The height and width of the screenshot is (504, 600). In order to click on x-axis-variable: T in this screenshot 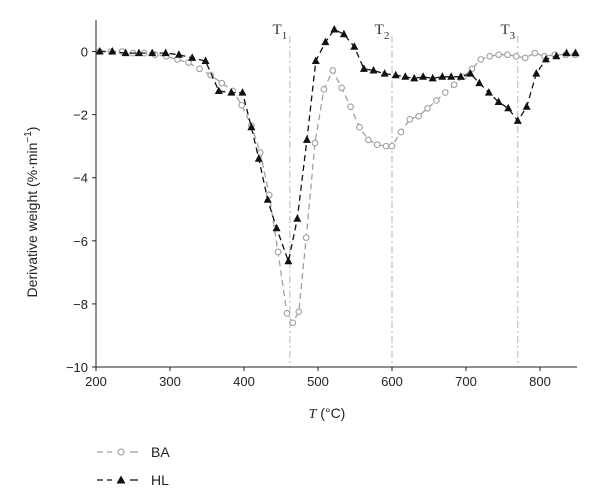, I will do `click(313, 414)`.